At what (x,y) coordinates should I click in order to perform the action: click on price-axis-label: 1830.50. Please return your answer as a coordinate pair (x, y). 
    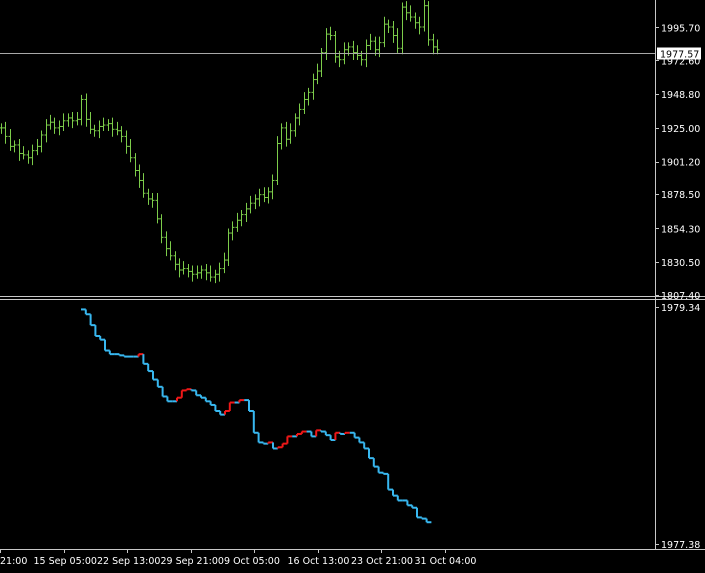
    Looking at the image, I should click on (680, 263).